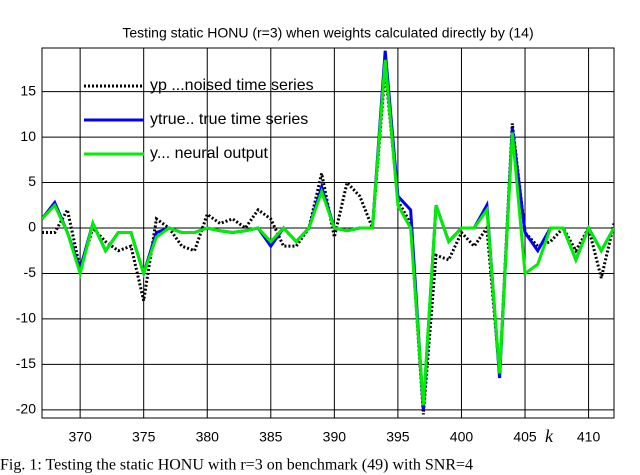  What do you see at coordinates (209, 153) in the screenshot?
I see `legend-label: y... neural output` at bounding box center [209, 153].